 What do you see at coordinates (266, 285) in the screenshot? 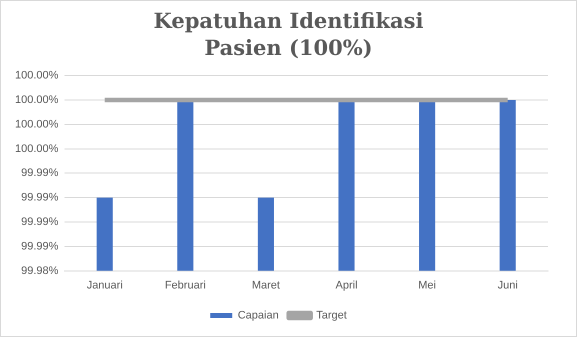
I see `x-tick-label: Maret` at bounding box center [266, 285].